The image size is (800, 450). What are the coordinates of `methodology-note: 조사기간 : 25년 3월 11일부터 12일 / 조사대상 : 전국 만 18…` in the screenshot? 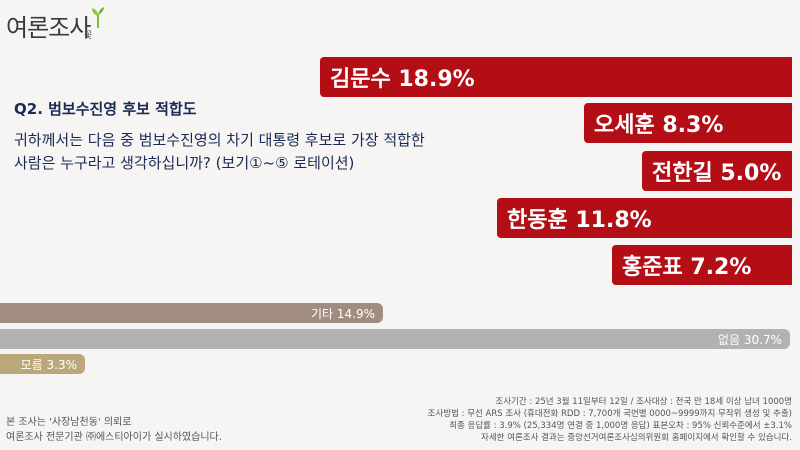 It's located at (610, 420).